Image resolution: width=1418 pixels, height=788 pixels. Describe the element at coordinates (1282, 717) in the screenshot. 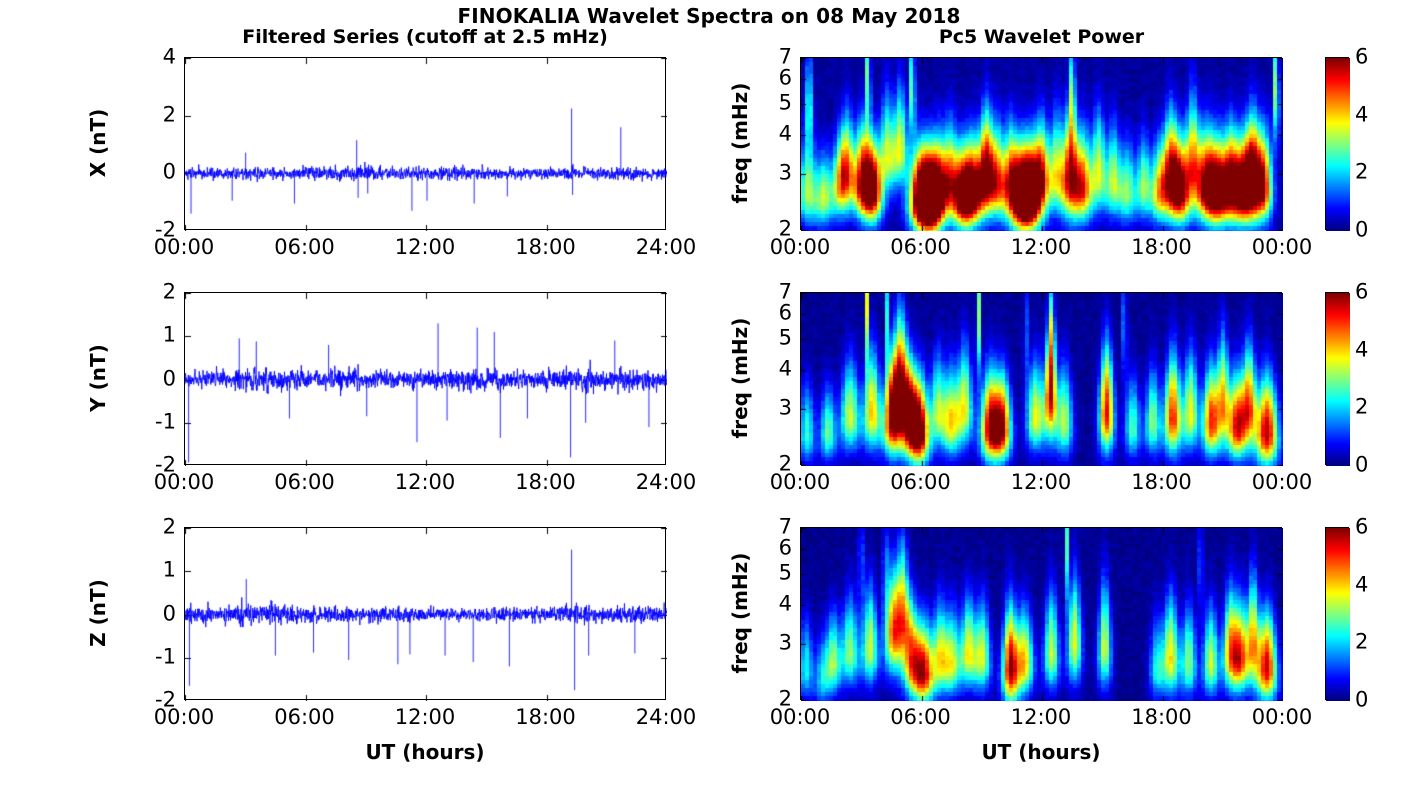

I see `spectrogram-xtick-z-4: 00:00` at that location.